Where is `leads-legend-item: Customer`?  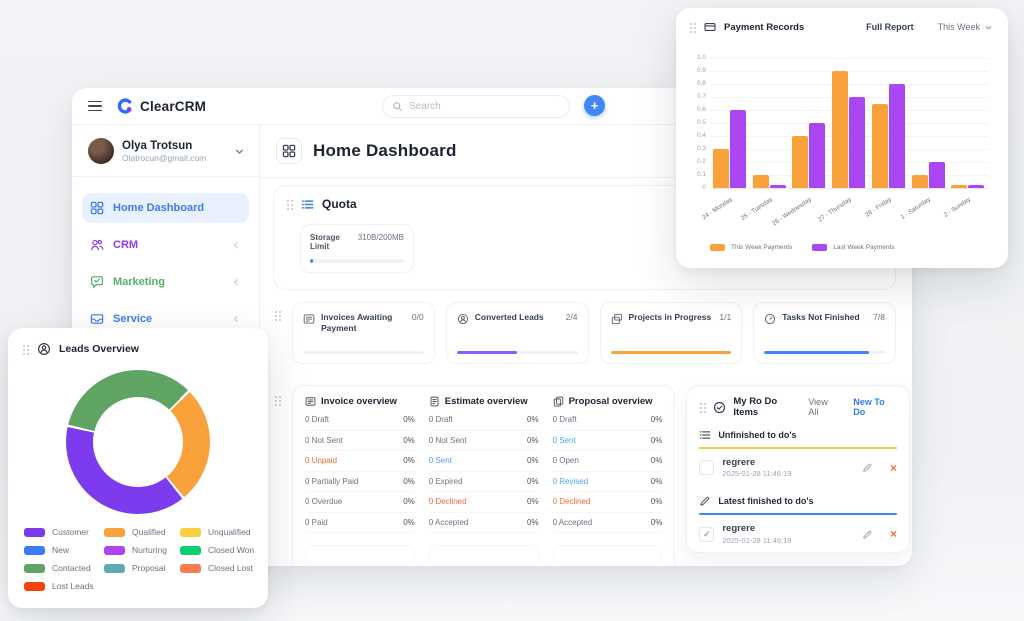
leads-legend-item: Customer is located at coordinates (64, 532).